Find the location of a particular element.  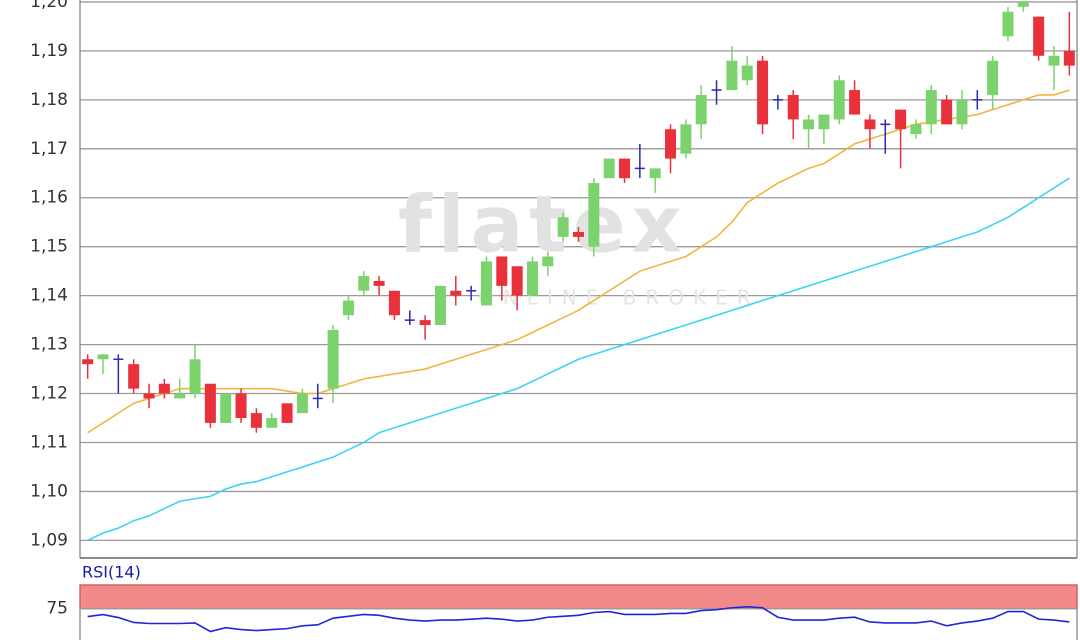

y-tick-label: 1,10 is located at coordinates (49, 491).